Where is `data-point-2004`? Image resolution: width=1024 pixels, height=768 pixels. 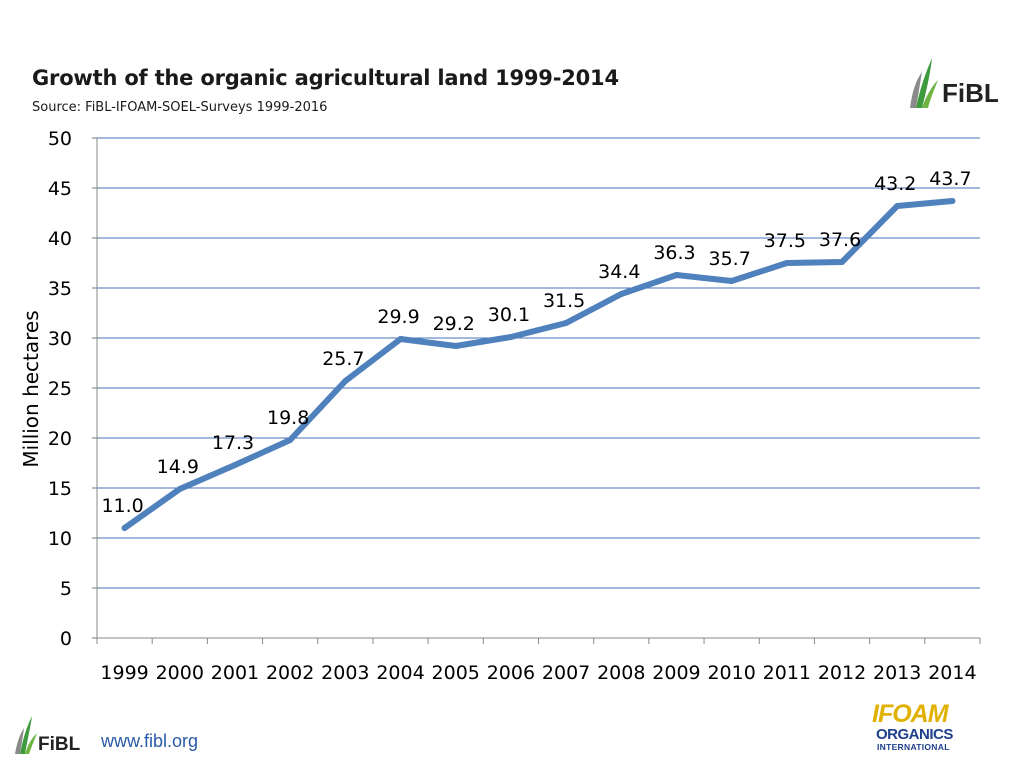
data-point-2004 is located at coordinates (400, 339).